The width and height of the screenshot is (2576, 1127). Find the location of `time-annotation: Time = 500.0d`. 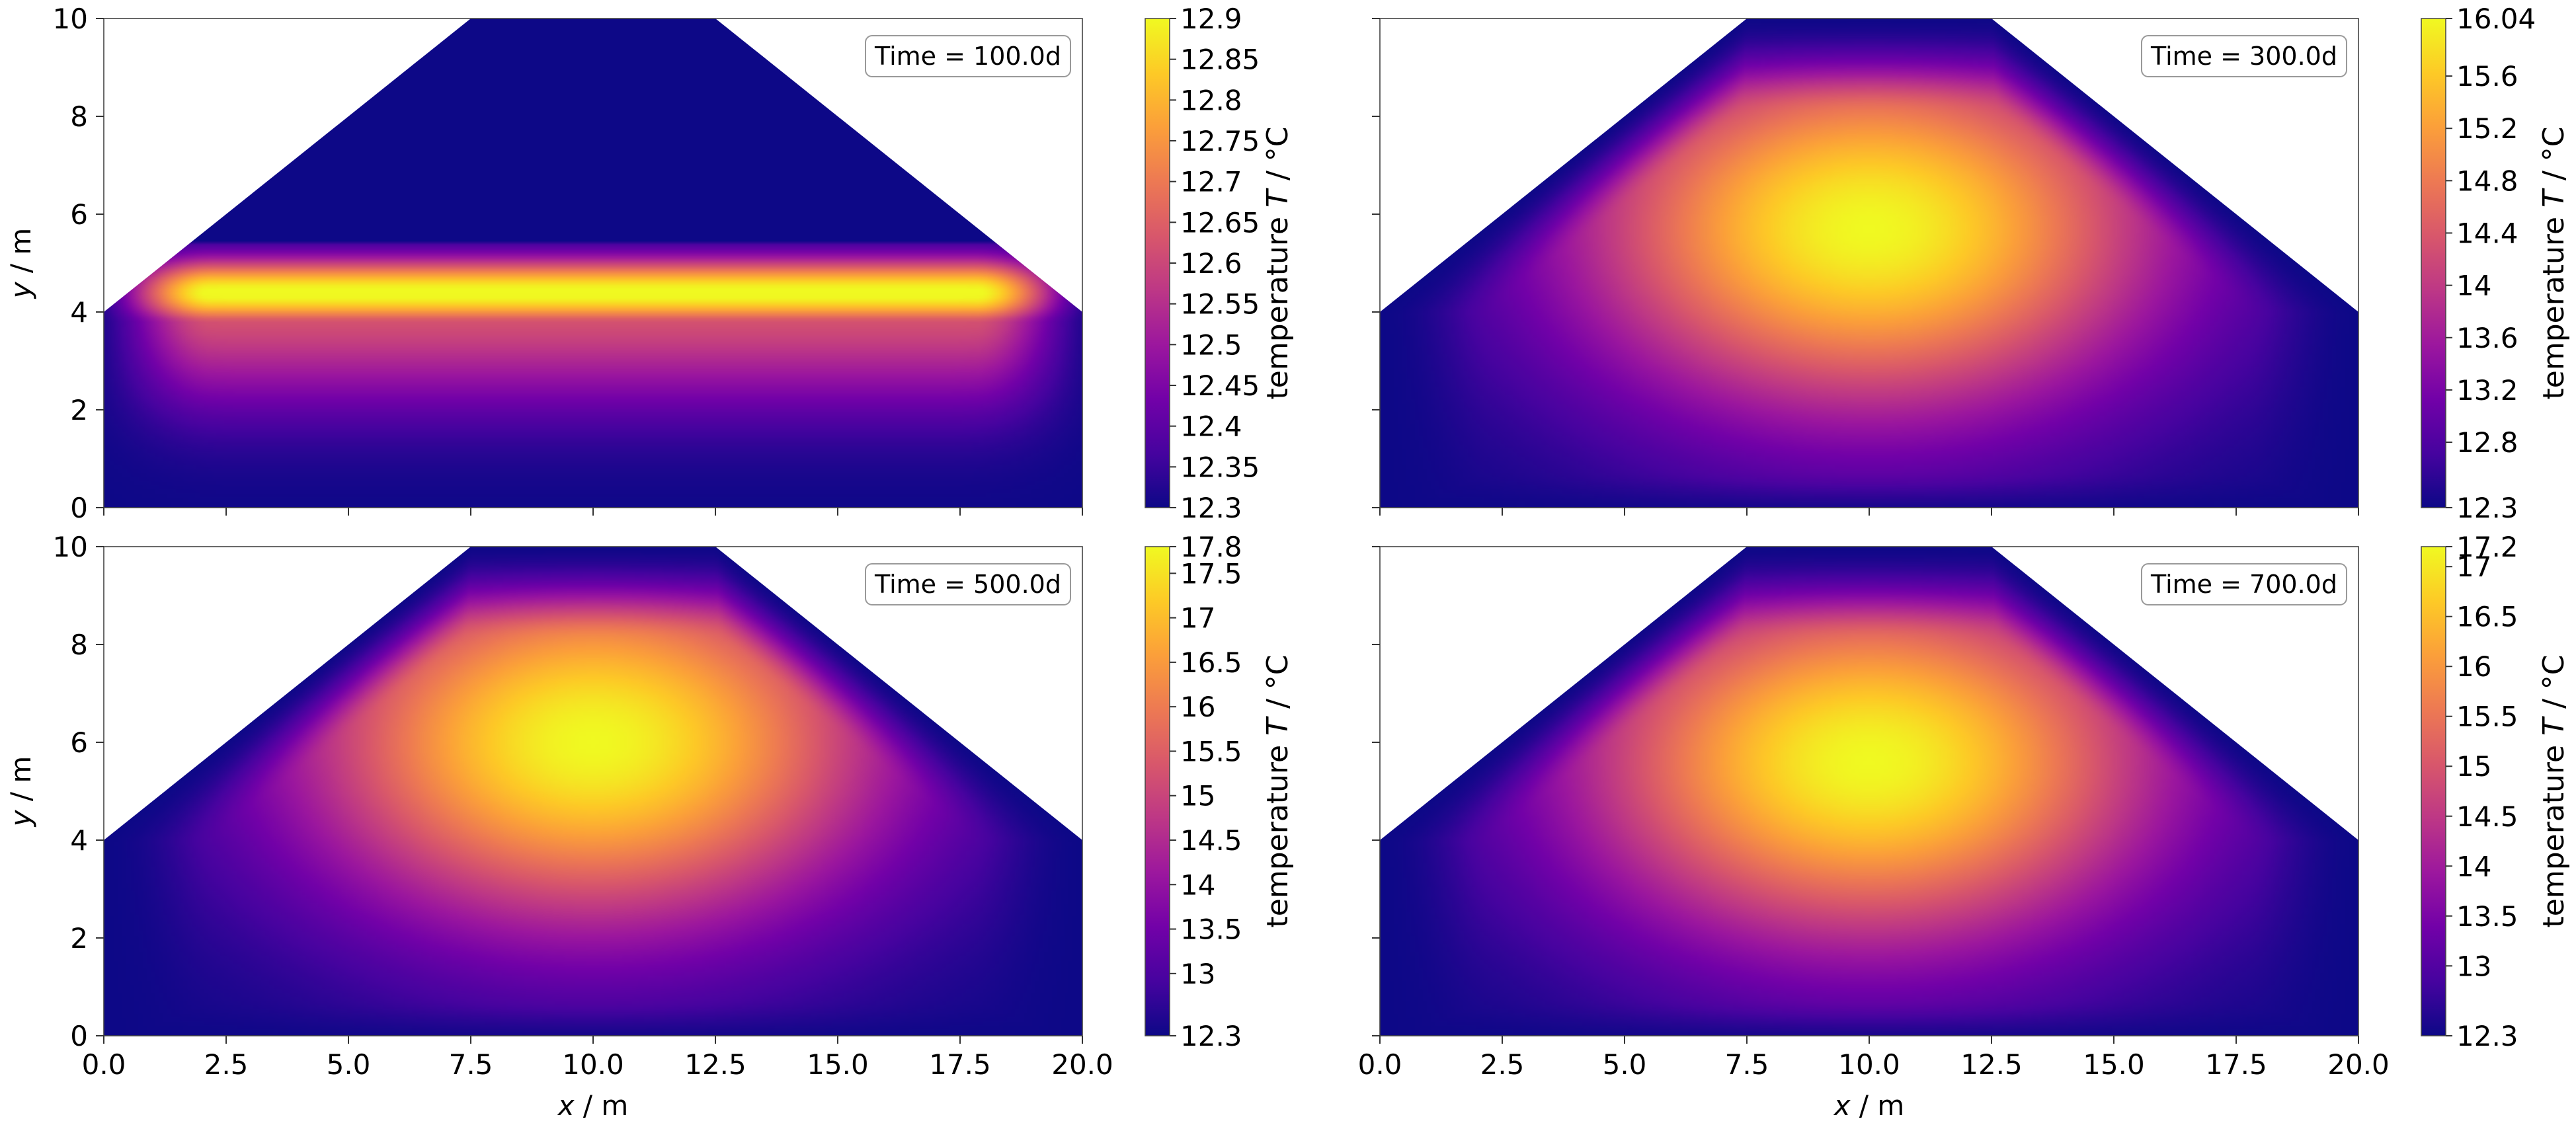

time-annotation: Time = 500.0d is located at coordinates (968, 584).